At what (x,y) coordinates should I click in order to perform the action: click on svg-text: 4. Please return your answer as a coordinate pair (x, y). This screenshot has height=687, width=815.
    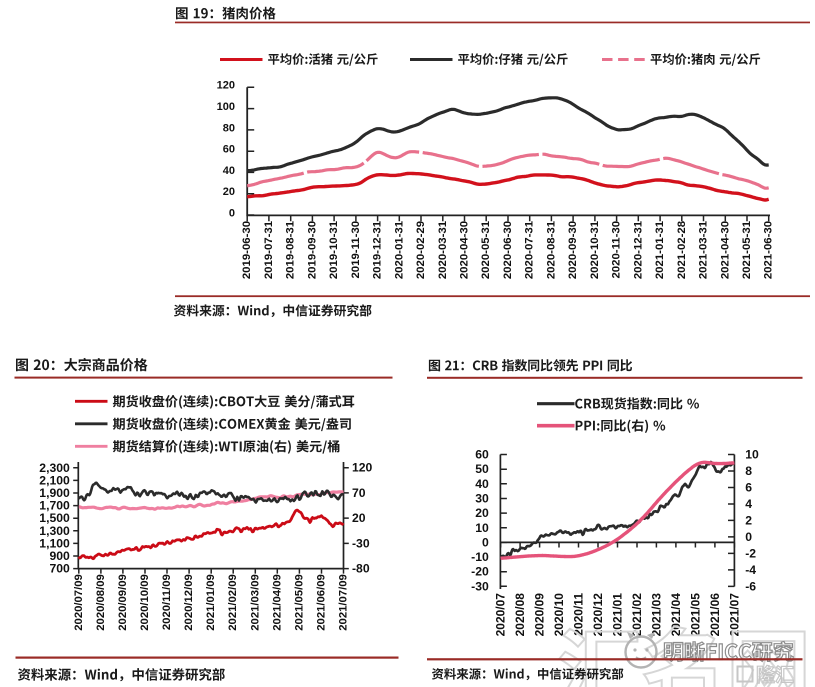
    Looking at the image, I should click on (748, 504).